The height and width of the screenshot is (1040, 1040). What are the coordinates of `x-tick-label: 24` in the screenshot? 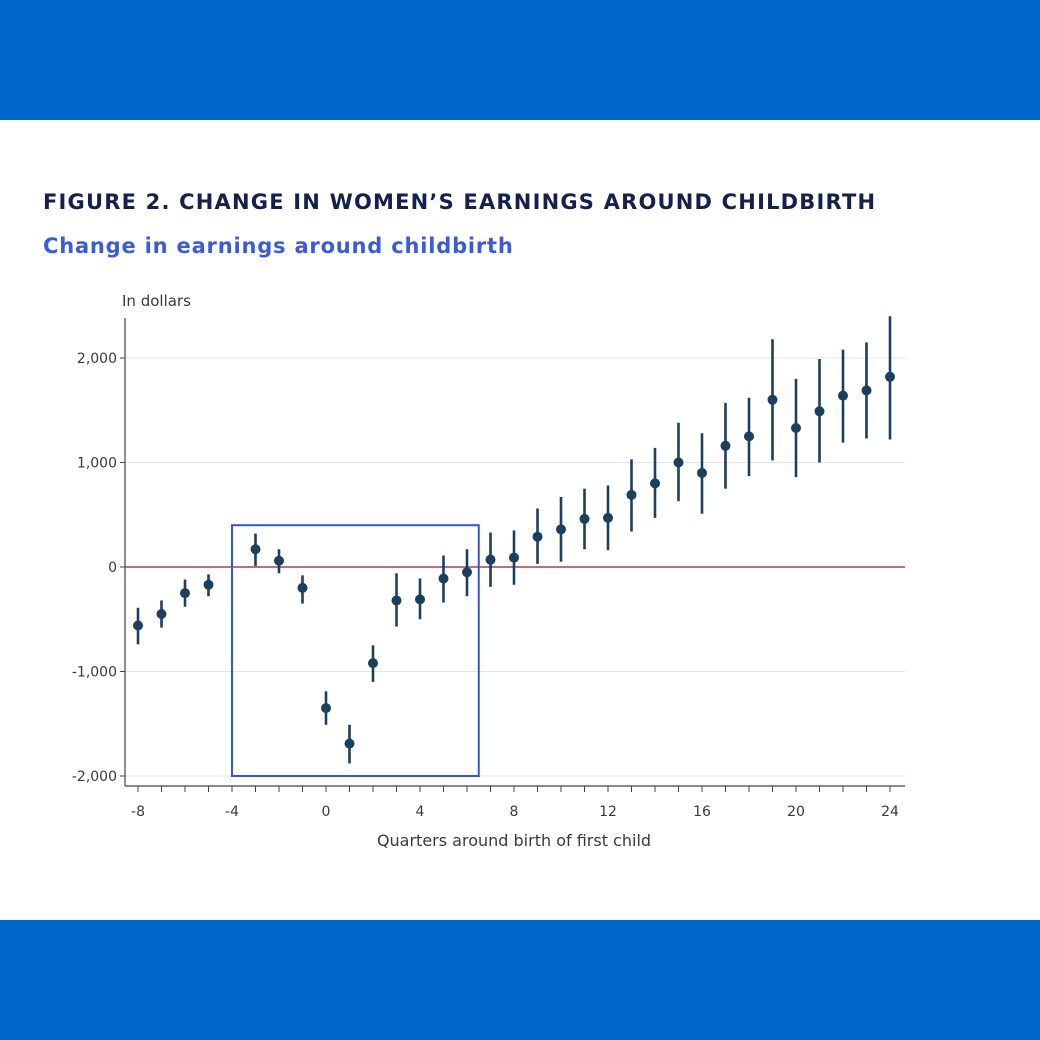 It's located at (890, 812).